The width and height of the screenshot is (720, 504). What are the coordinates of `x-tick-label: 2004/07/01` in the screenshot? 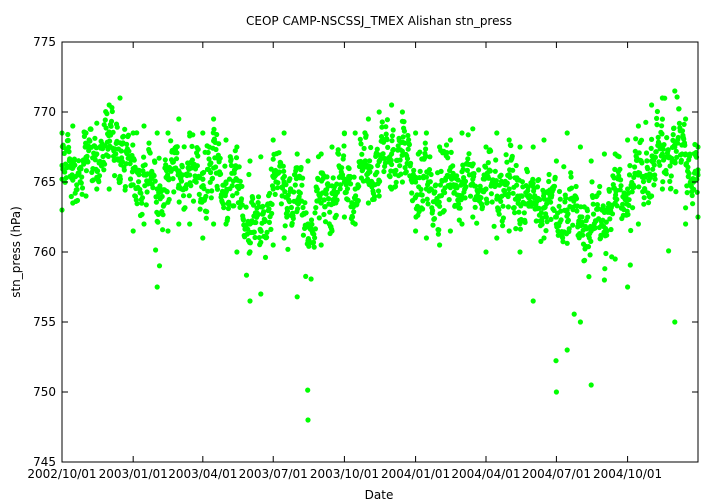 It's located at (556, 474).